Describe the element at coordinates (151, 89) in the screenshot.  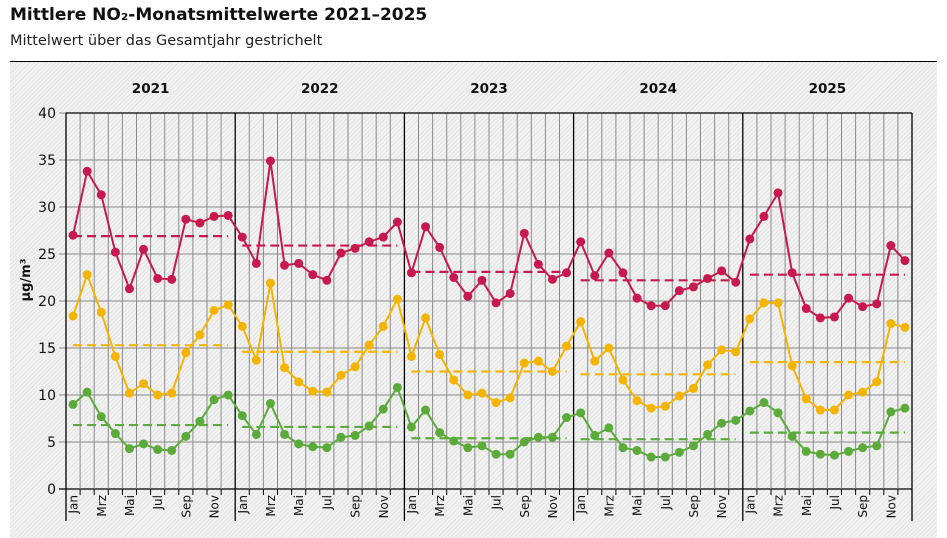
I see `year-label: 2021` at that location.